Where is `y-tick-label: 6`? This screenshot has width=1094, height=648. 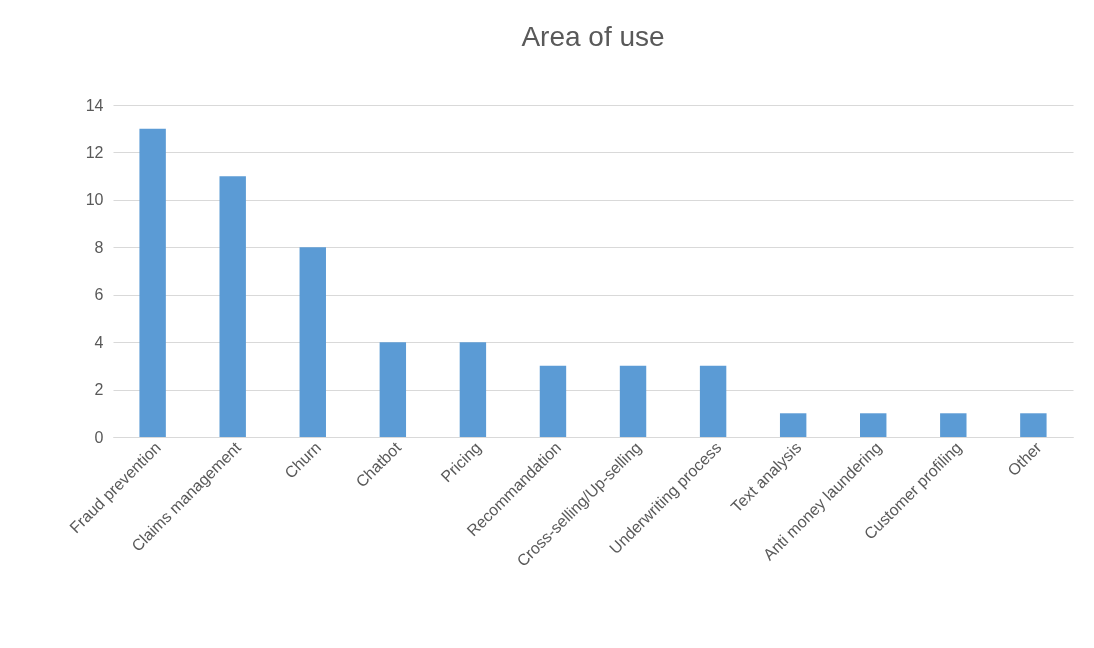 y-tick-label: 6 is located at coordinates (99, 295).